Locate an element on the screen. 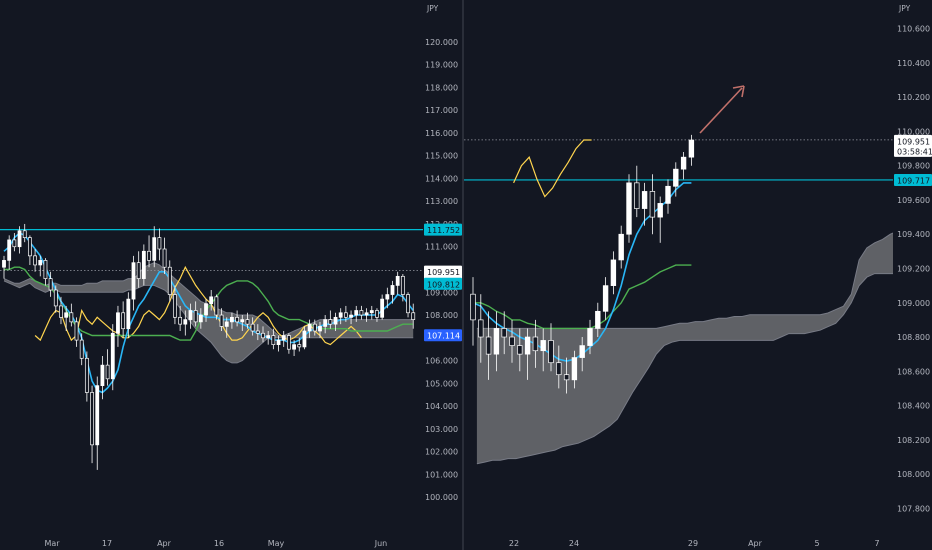  price-tag-tenkan-bg is located at coordinates (443, 283).